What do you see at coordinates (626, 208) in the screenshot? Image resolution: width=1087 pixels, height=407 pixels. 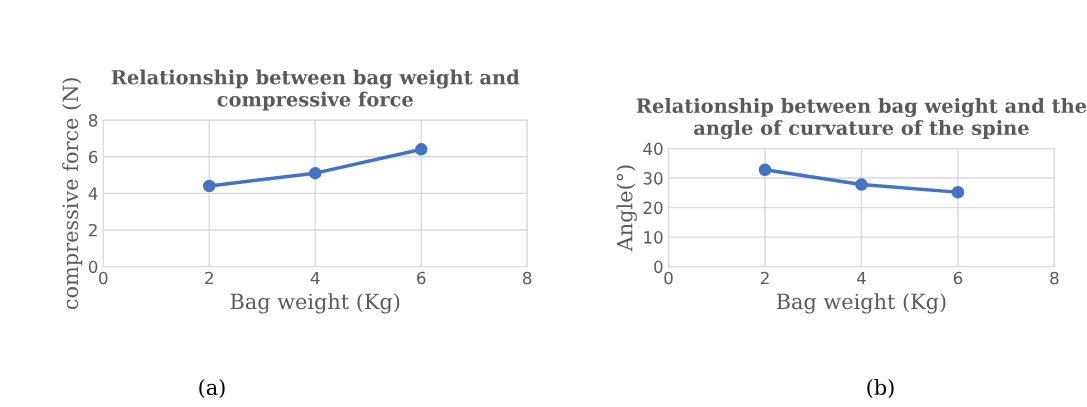 I see `y-axis-title: Angle(°)` at bounding box center [626, 208].